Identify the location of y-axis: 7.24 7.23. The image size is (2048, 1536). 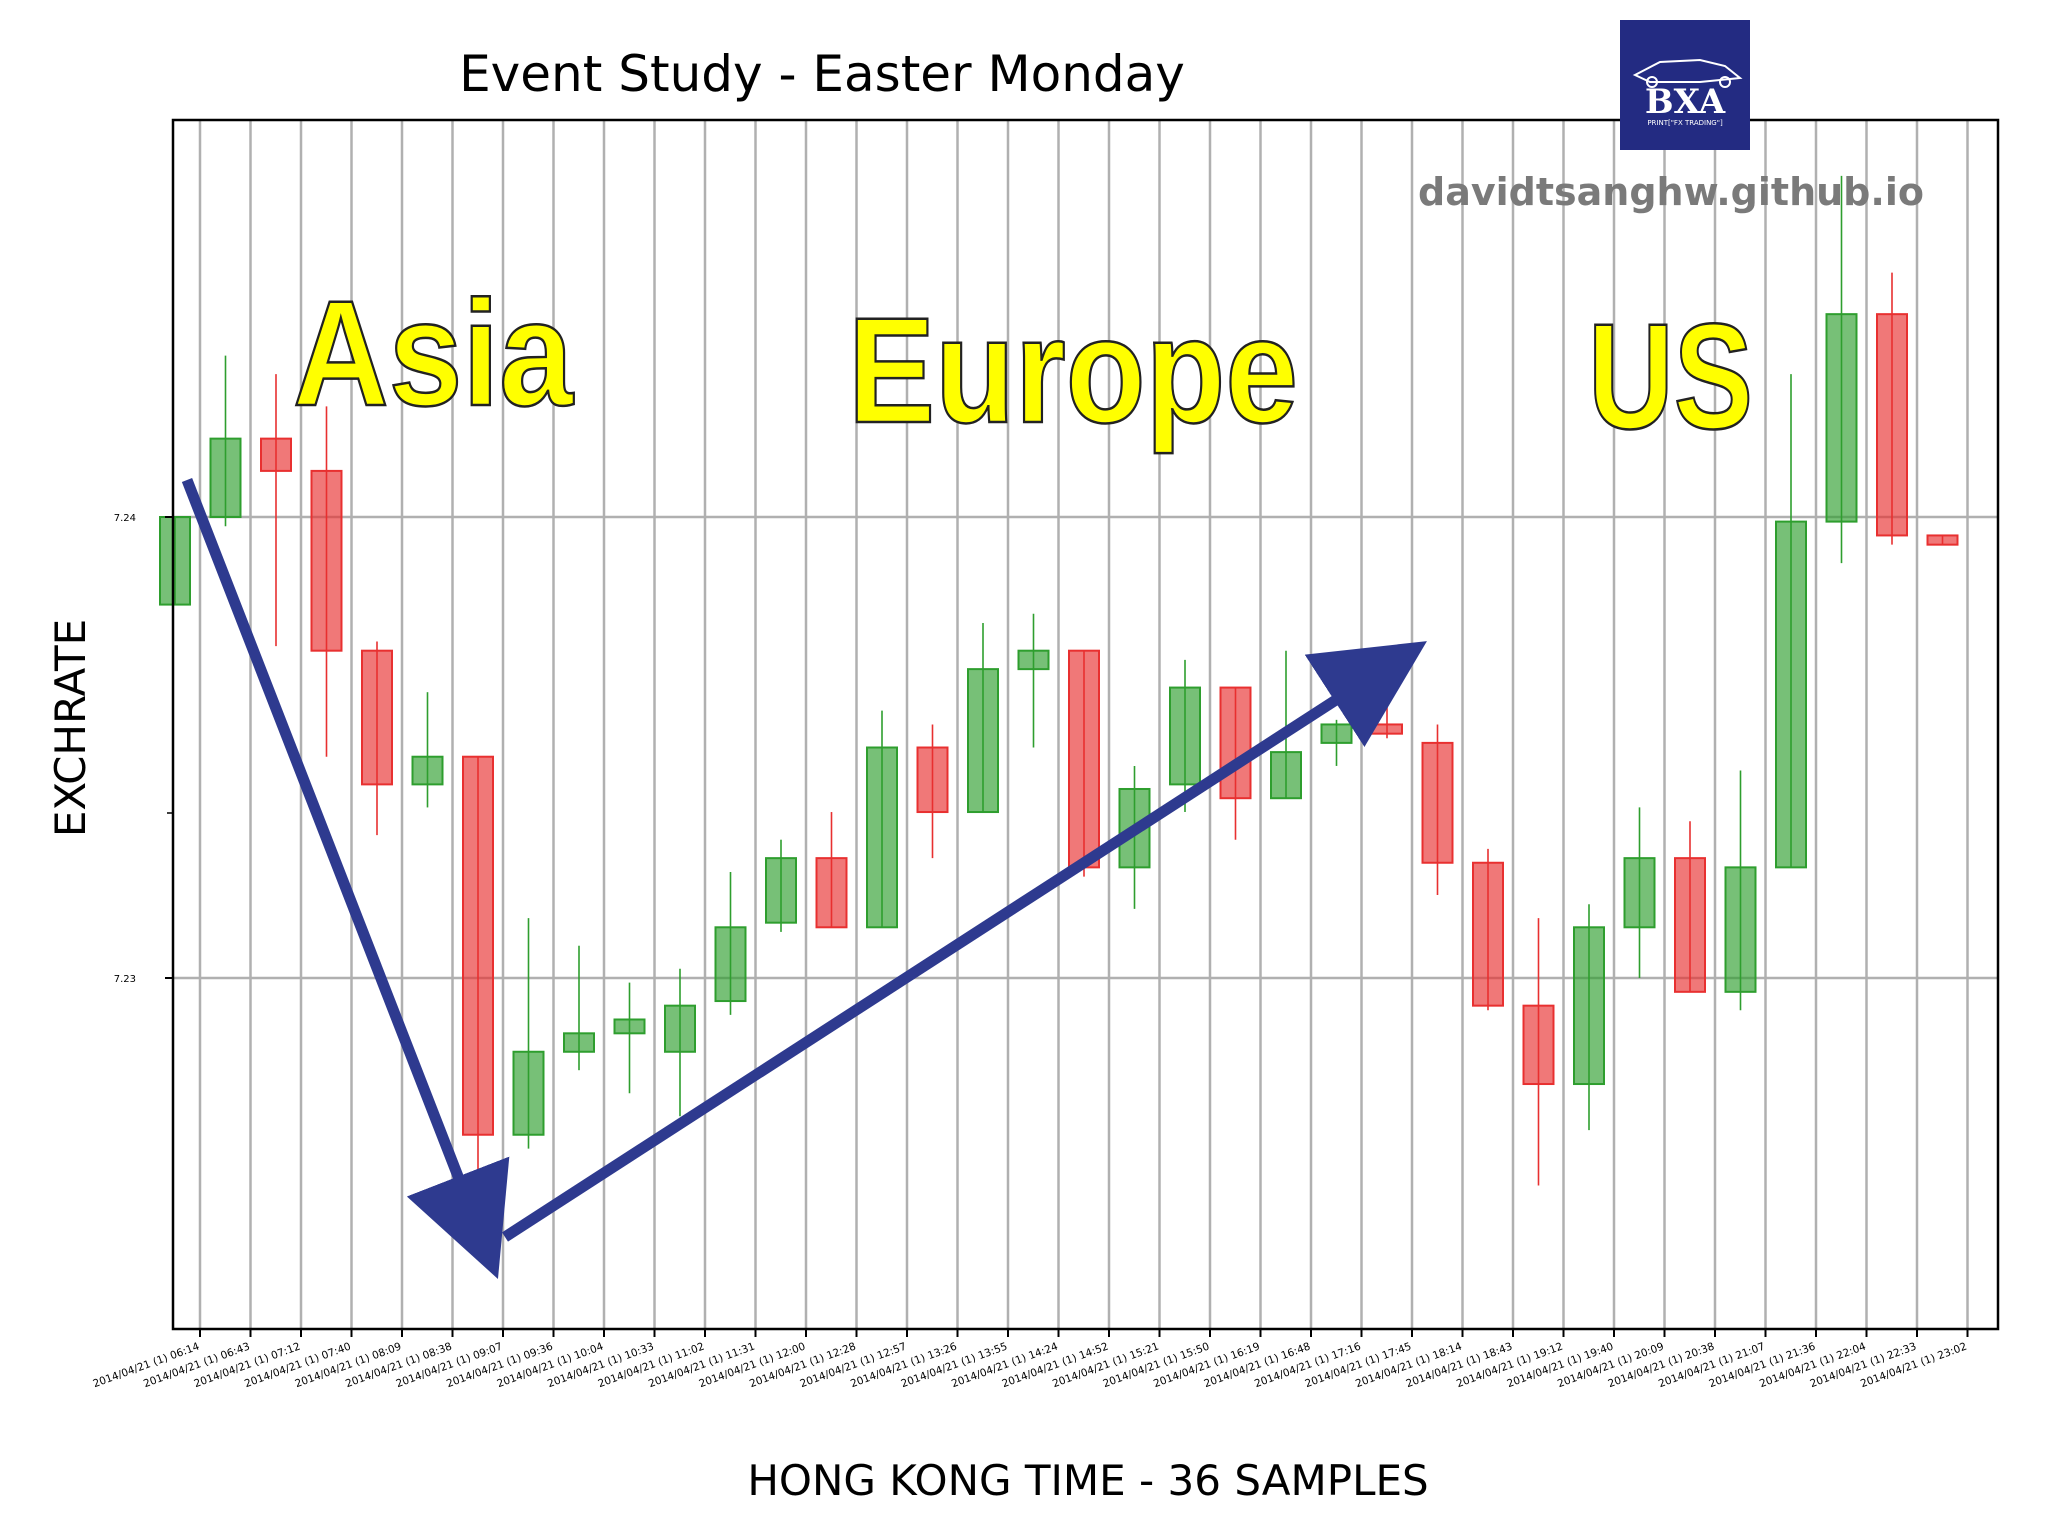
(143, 749).